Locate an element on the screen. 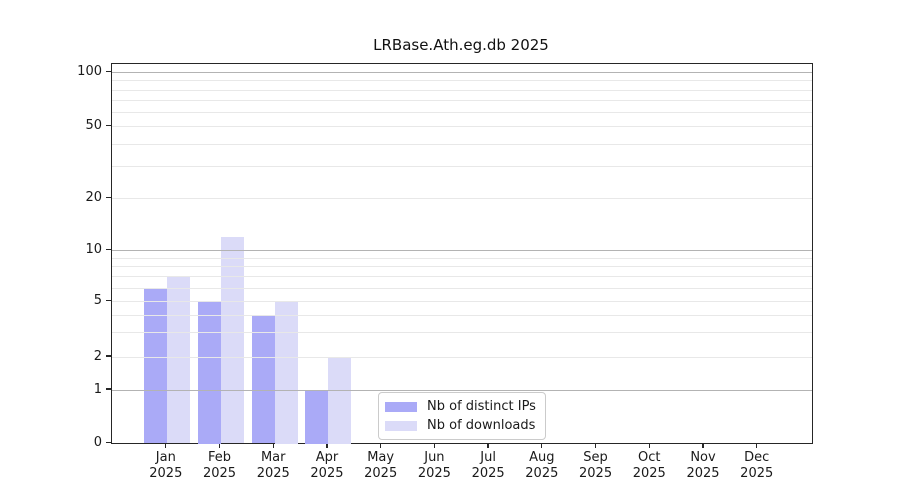 The image size is (900, 500). x-tick-month: May is located at coordinates (381, 457).